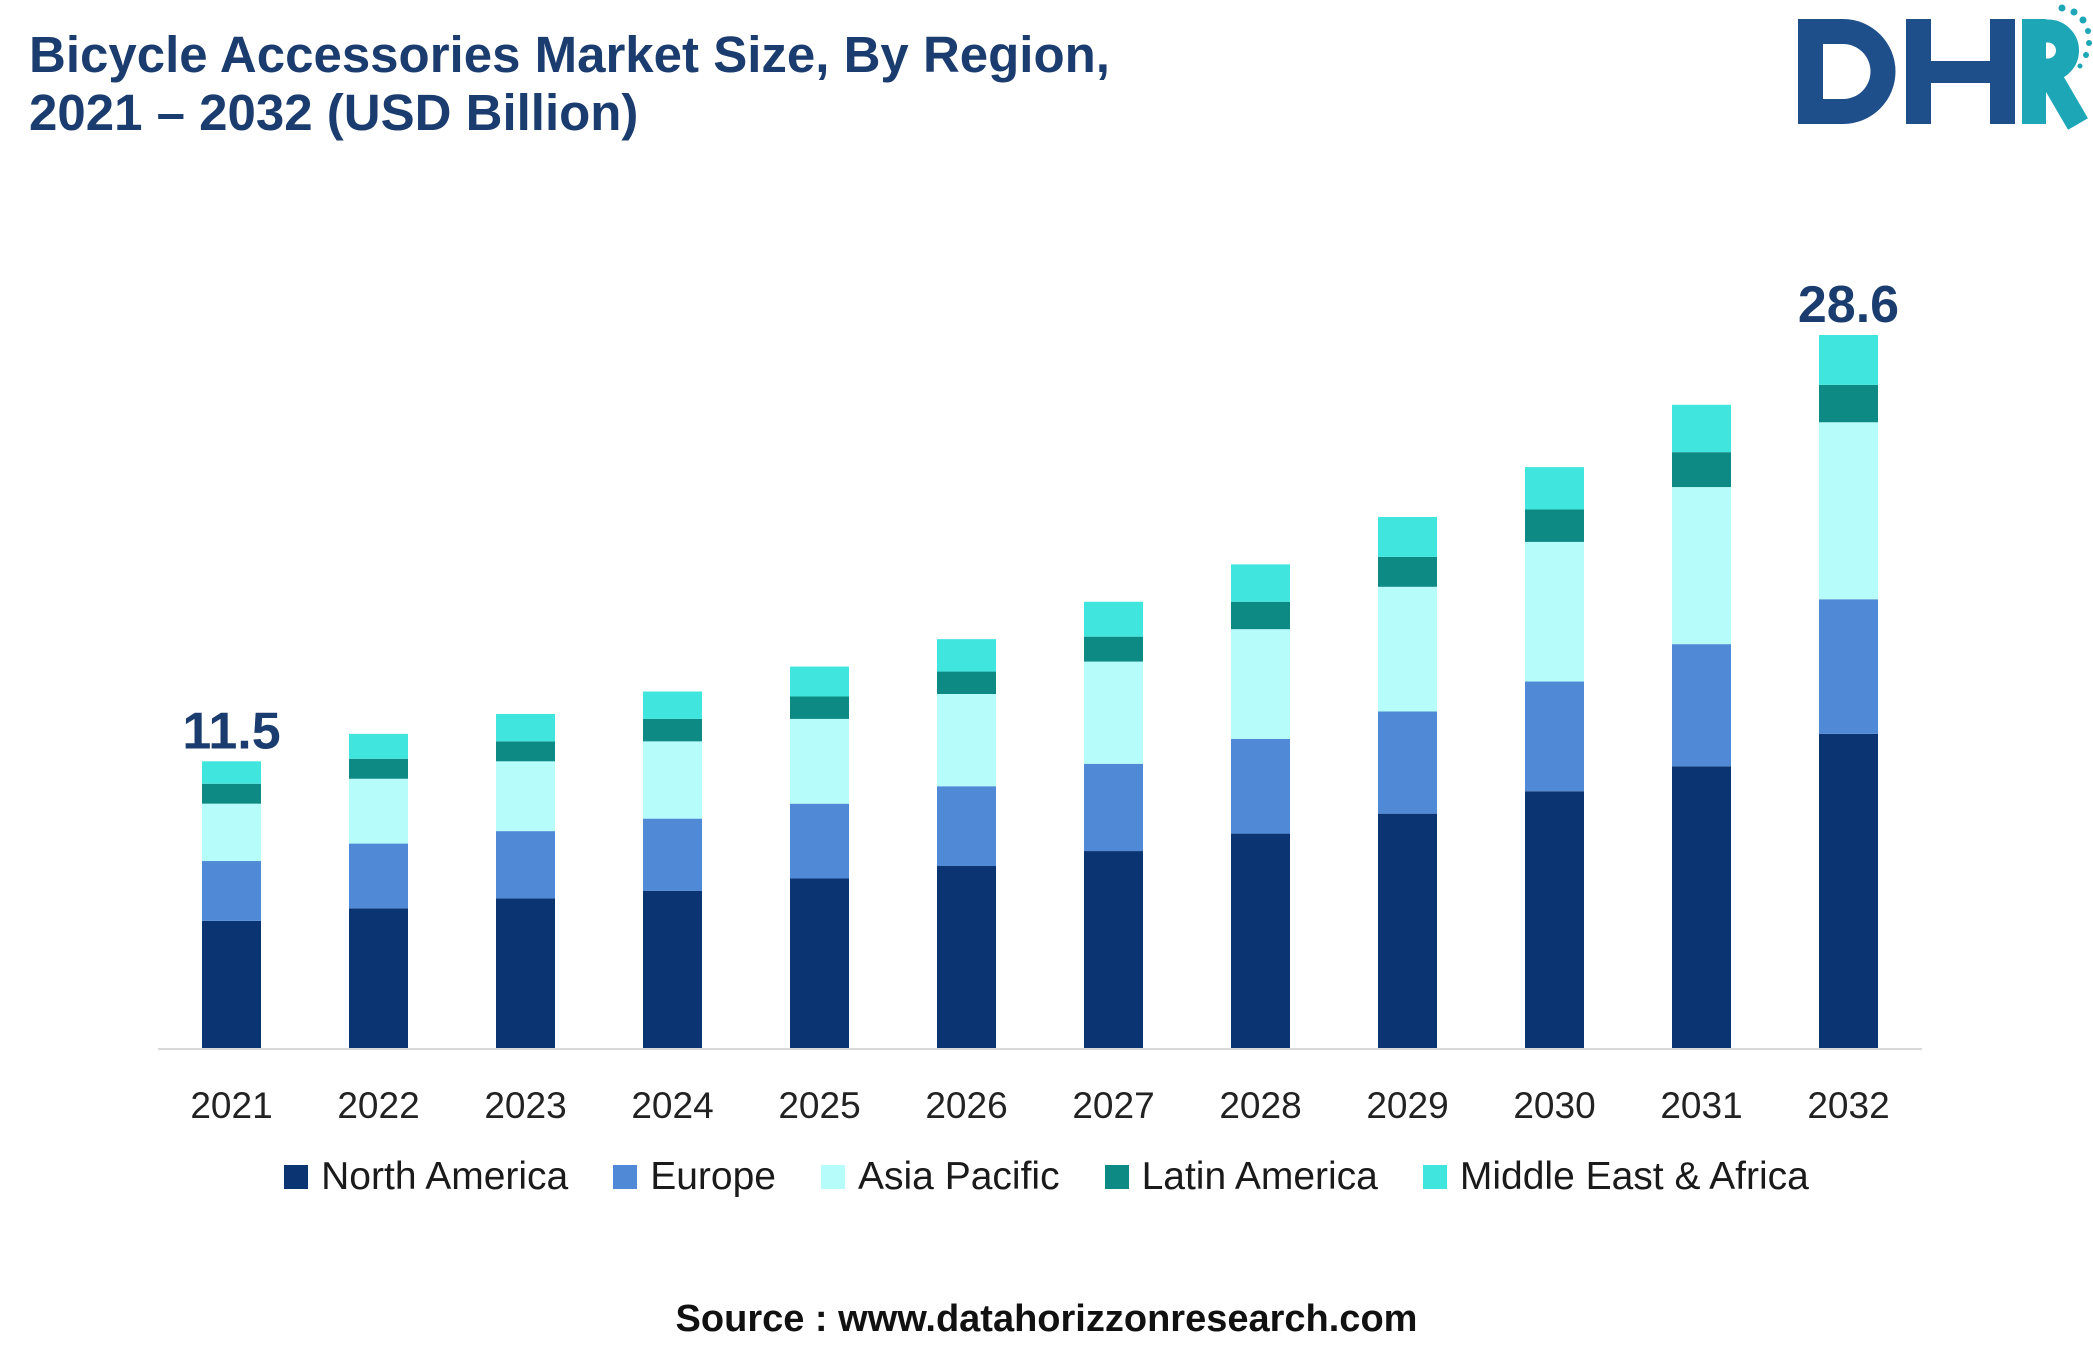 The width and height of the screenshot is (2093, 1364). I want to click on legend-swatch-north-america, so click(296, 1177).